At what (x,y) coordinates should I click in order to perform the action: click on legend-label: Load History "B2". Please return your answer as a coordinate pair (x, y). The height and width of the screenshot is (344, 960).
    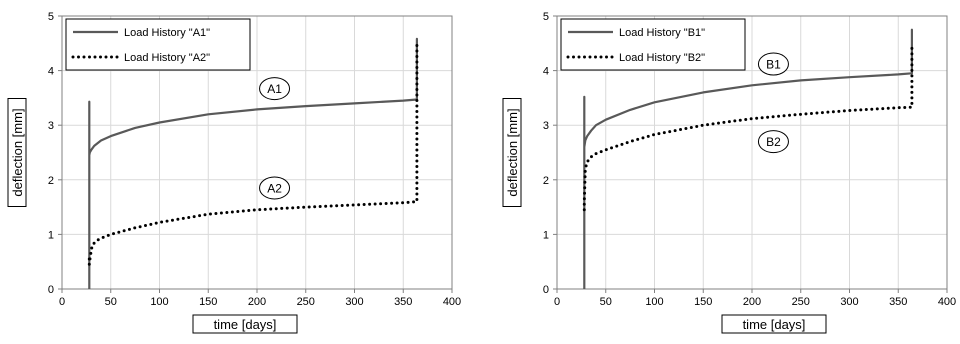
    Looking at the image, I should click on (662, 58).